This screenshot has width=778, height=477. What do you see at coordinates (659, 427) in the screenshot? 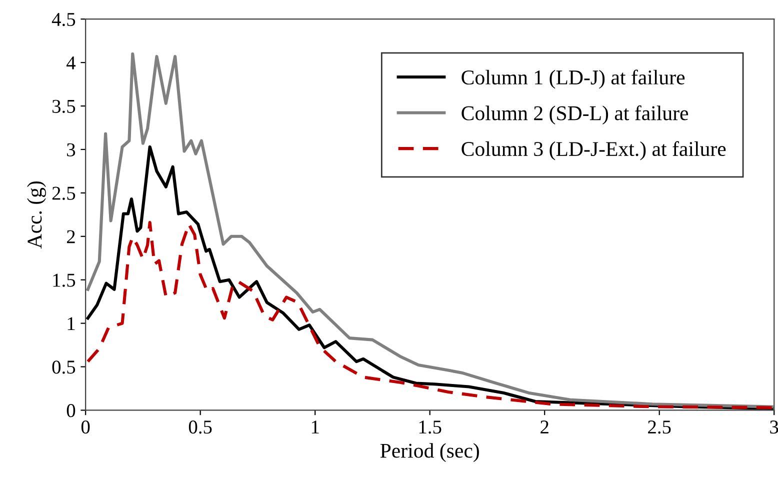
I see `x-tick-label: 2.5` at bounding box center [659, 427].